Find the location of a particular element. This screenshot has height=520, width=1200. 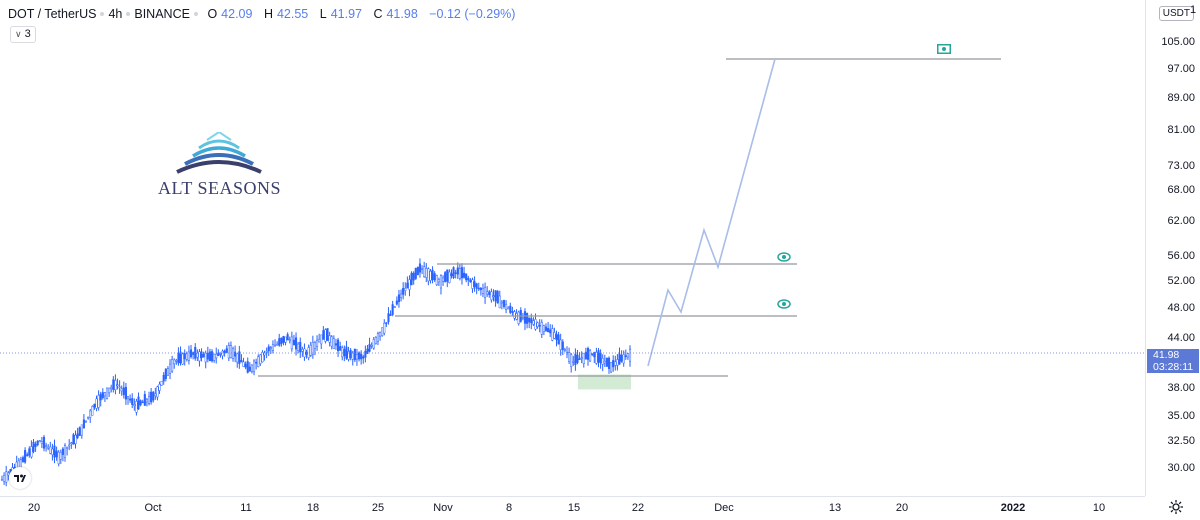

gear-icon is located at coordinates (1176, 507).